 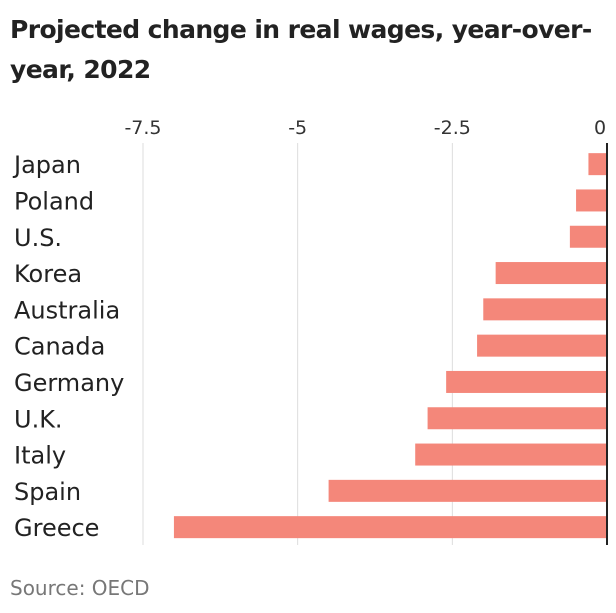 What do you see at coordinates (588, 236) in the screenshot?
I see `bar-u-s` at bounding box center [588, 236].